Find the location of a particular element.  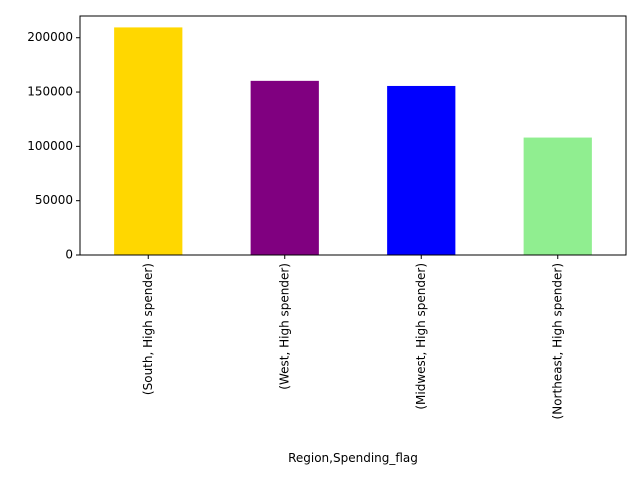

x-tick-label-0: (South, High spender) is located at coordinates (148, 329).